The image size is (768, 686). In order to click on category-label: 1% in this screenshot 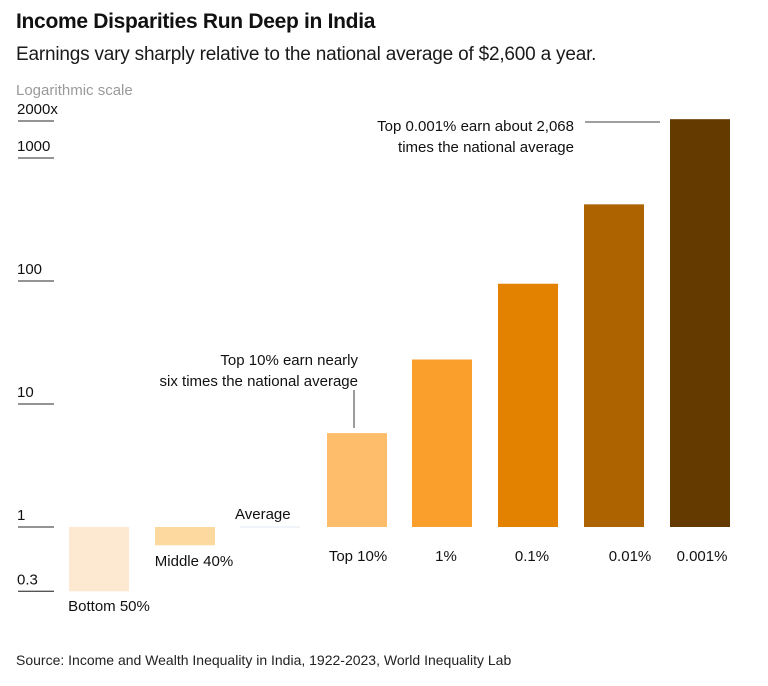, I will do `click(446, 556)`.